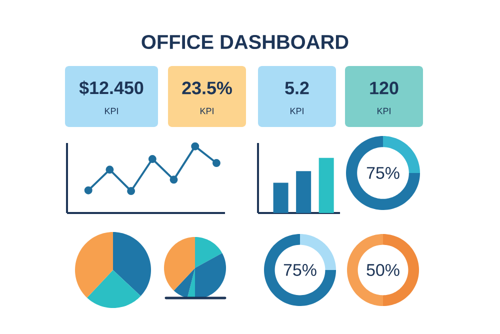  What do you see at coordinates (384, 88) in the screenshot?
I see `category-label: 120` at bounding box center [384, 88].